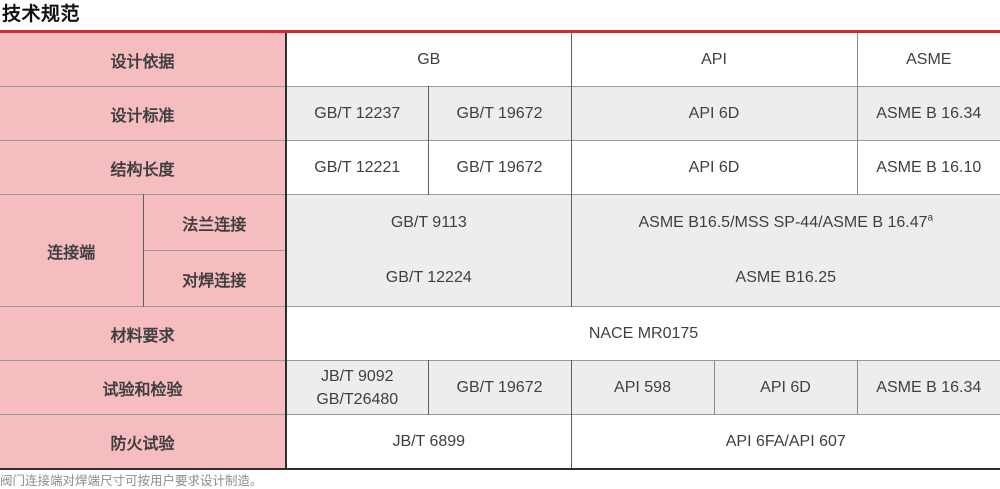 The image size is (1000, 489). What do you see at coordinates (783, 222) in the screenshot?
I see `cell-flange-intl-text: ASME B16.5/MSS SP-44/ASME B 16.47` at bounding box center [783, 222].